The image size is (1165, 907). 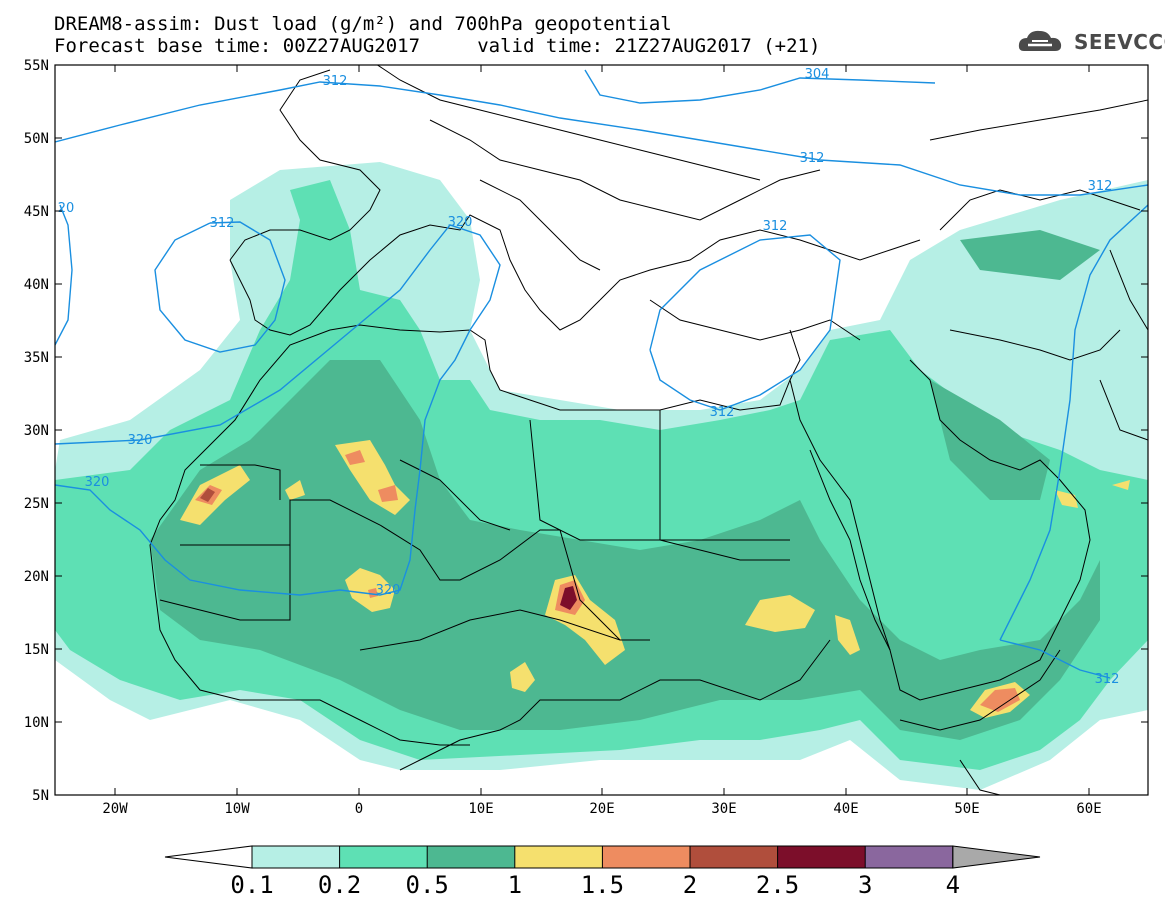 What do you see at coordinates (115, 809) in the screenshot?
I see `lon-label: 20W` at bounding box center [115, 809].